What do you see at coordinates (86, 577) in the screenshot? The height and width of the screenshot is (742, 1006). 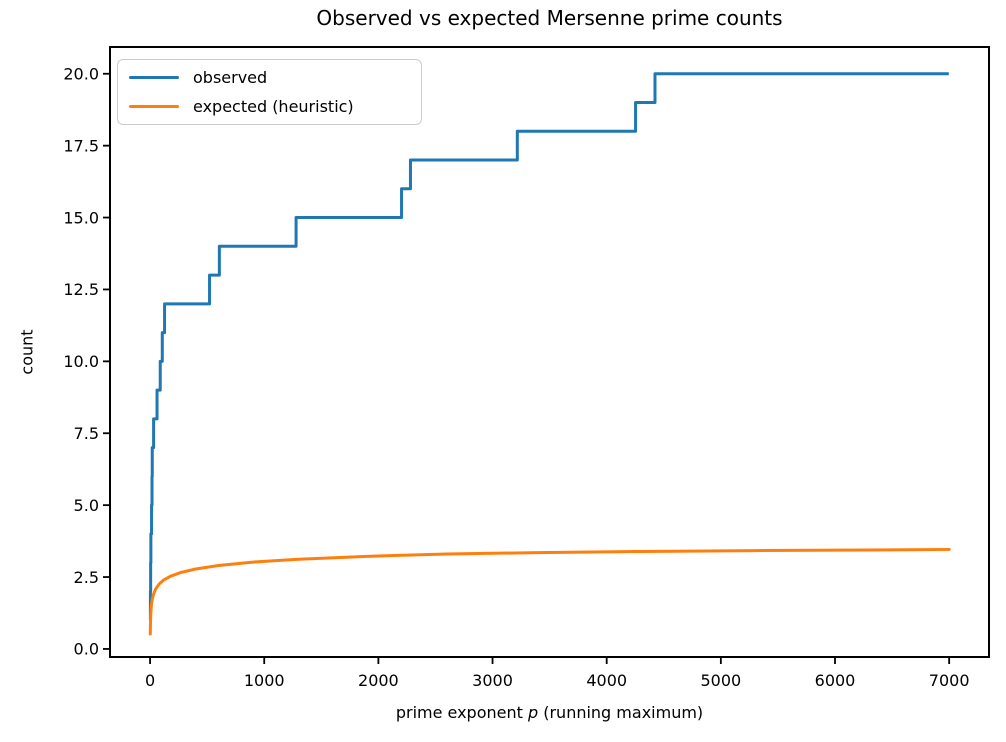 I see `y-tick-label: 2.5` at bounding box center [86, 577].